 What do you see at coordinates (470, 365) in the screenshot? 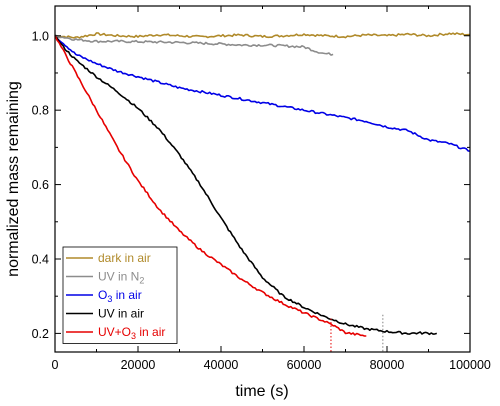
I see `x-tick-label: 100000` at bounding box center [470, 365].